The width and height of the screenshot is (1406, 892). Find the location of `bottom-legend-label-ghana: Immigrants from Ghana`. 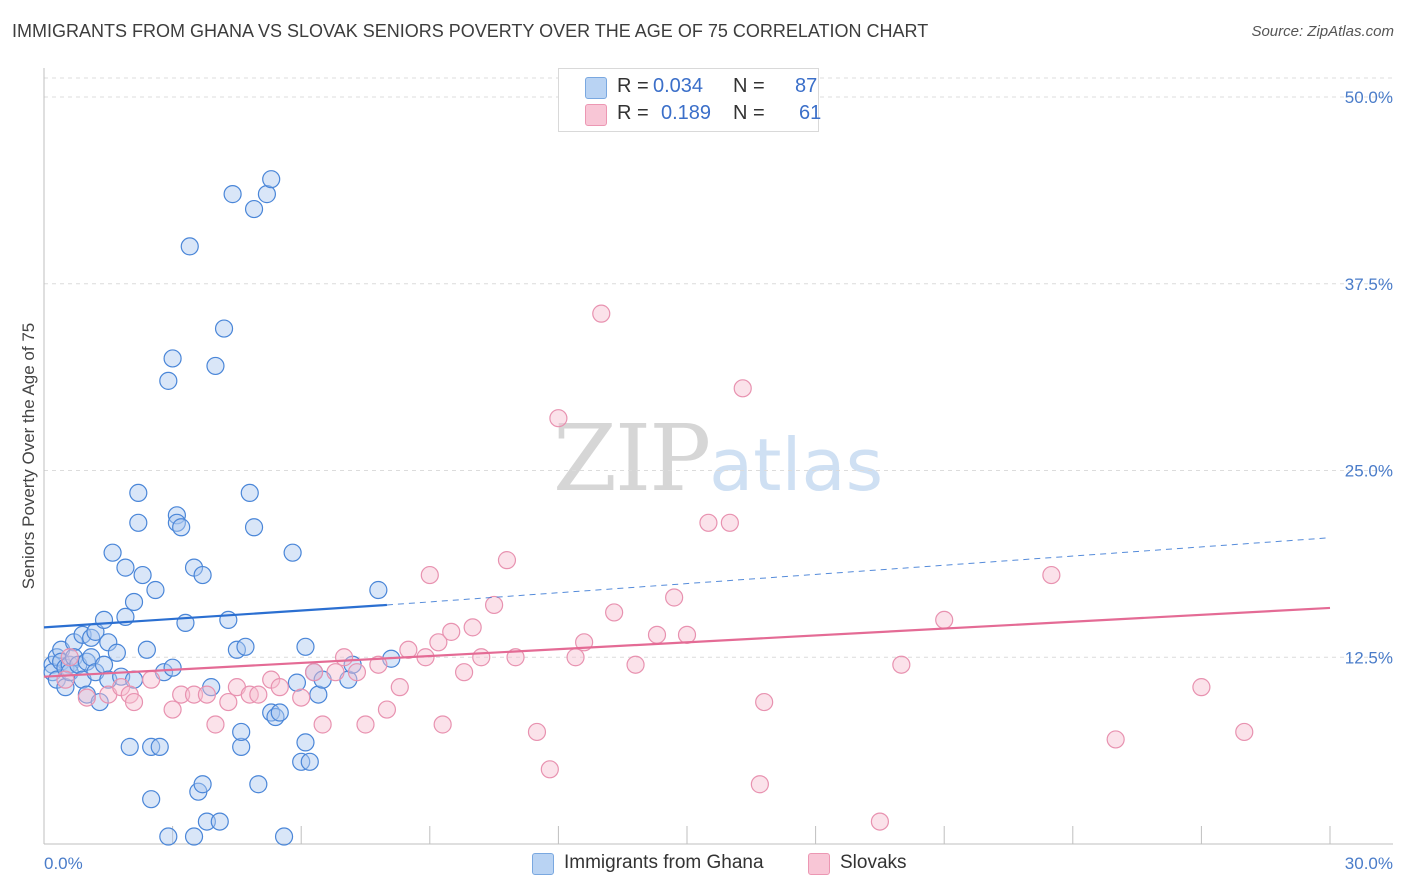

bottom-legend-label-ghana: Immigrants from Ghana is located at coordinates (664, 862).